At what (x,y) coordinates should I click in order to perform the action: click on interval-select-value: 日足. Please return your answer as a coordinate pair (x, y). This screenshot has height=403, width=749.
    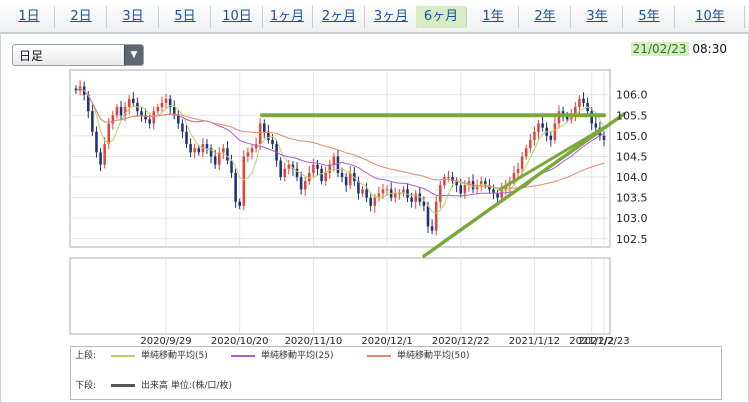
    Looking at the image, I should click on (31, 56).